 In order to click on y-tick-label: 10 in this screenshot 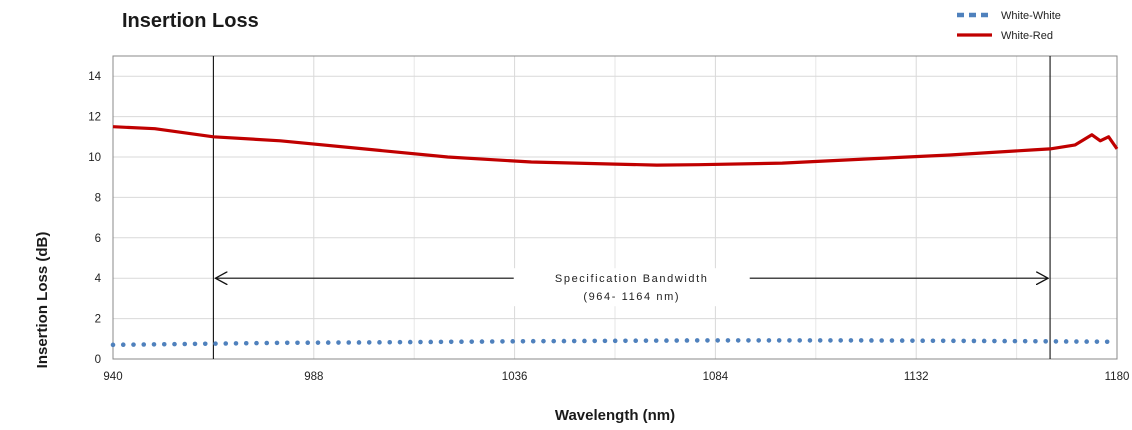, I will do `click(94, 158)`.